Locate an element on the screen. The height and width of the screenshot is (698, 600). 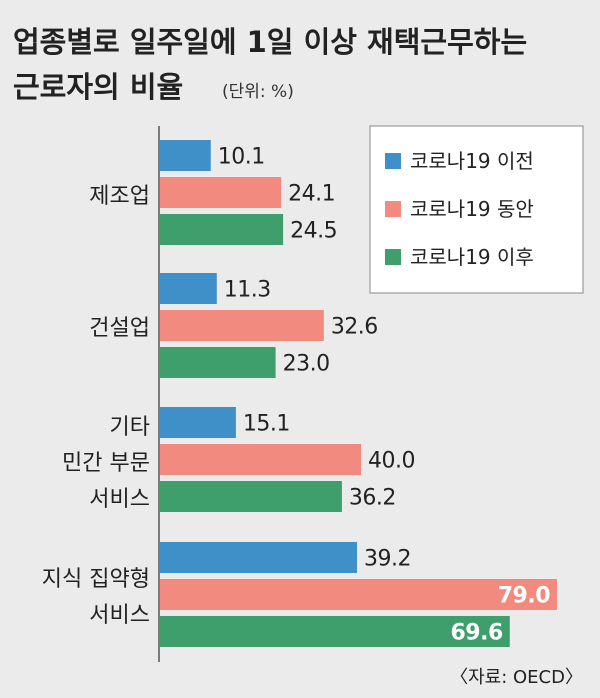
category-label: 지식 집약형 is located at coordinates (96, 579).